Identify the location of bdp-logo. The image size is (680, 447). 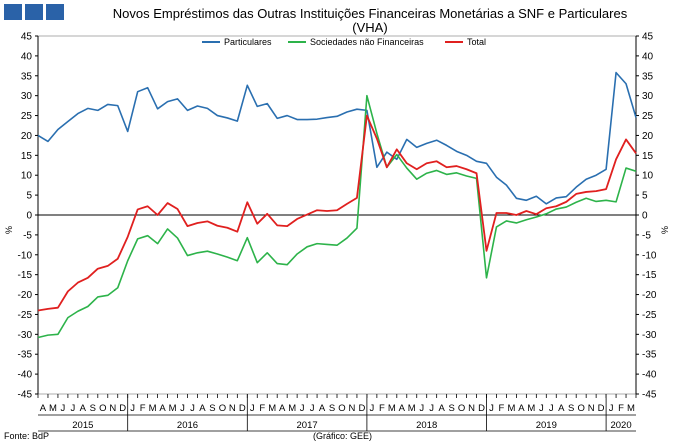
(34, 12).